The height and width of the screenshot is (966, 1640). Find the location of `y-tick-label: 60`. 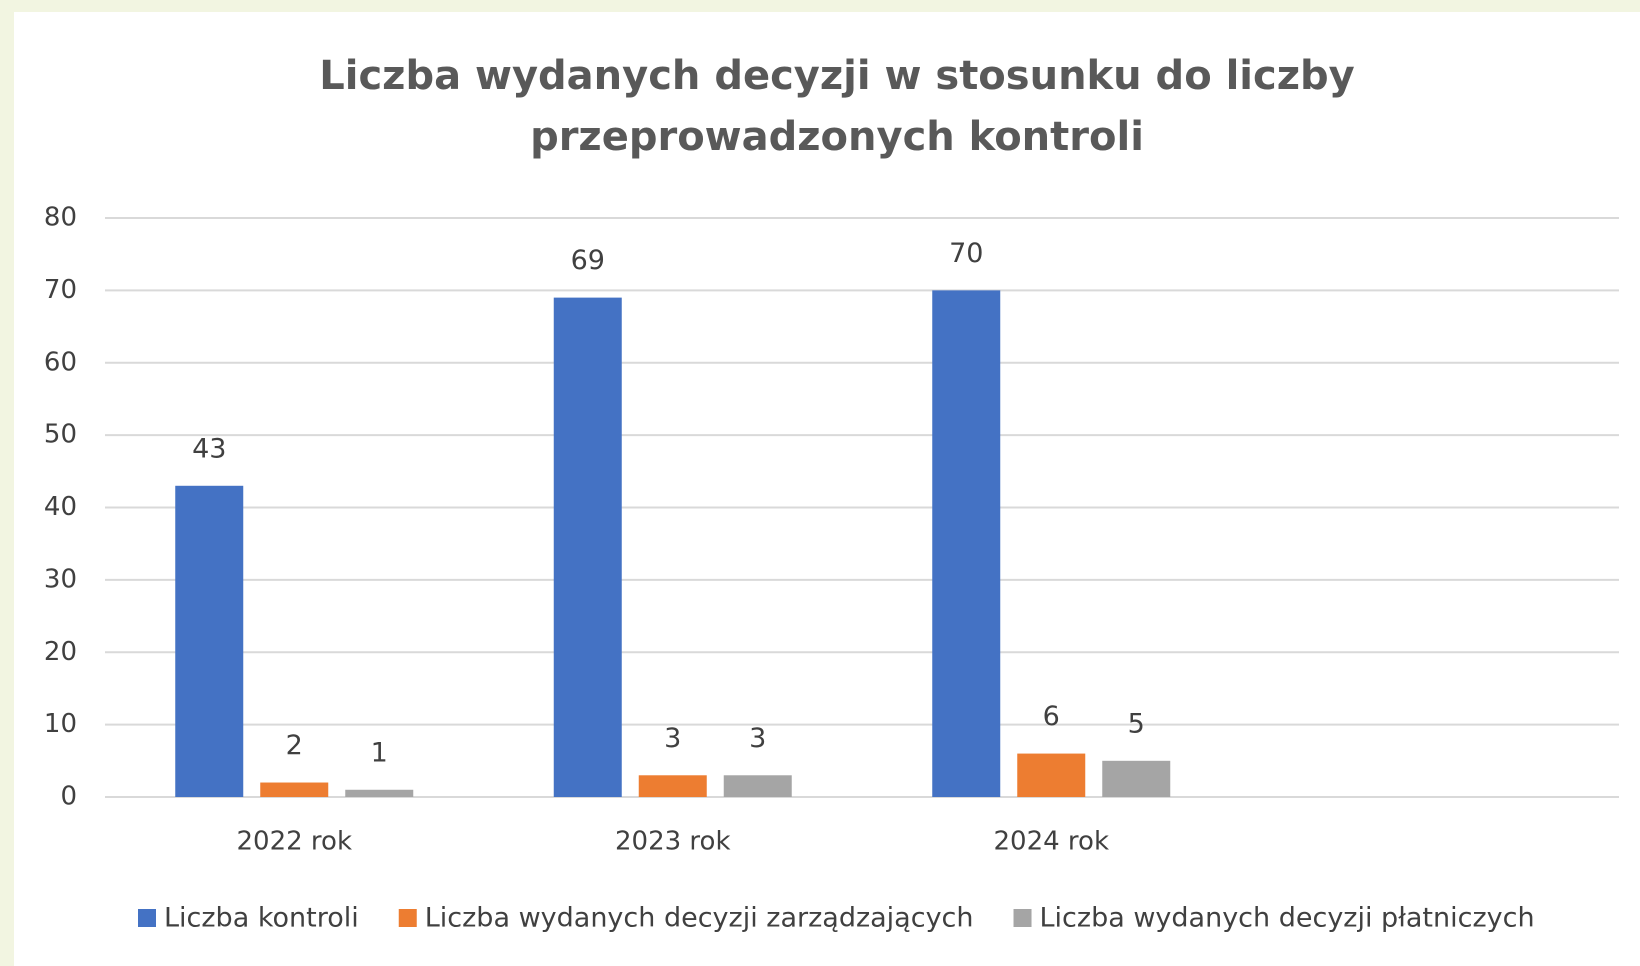

y-tick-label: 60 is located at coordinates (60, 362).